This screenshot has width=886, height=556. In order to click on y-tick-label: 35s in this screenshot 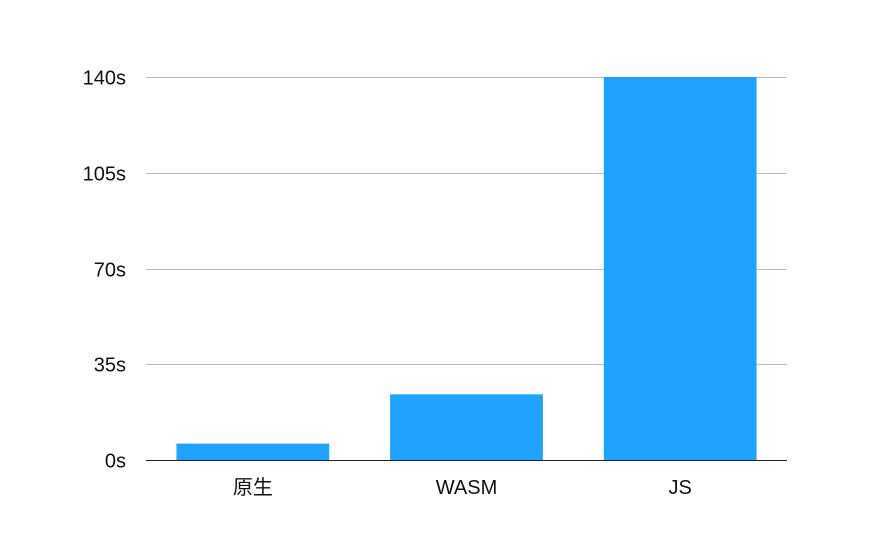, I will do `click(110, 366)`.